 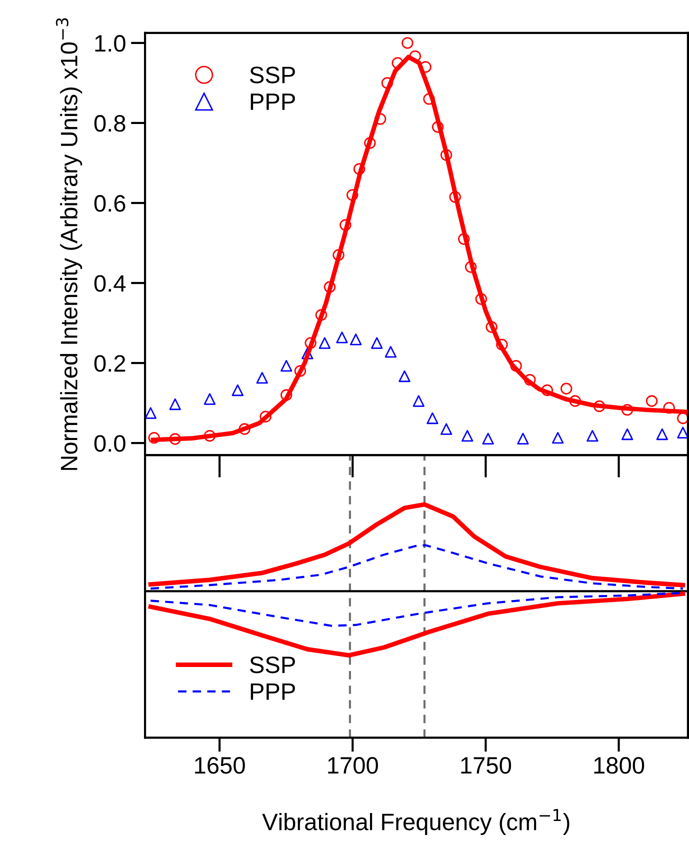 What do you see at coordinates (110, 43) in the screenshot?
I see `y-tick-label: 1.0` at bounding box center [110, 43].